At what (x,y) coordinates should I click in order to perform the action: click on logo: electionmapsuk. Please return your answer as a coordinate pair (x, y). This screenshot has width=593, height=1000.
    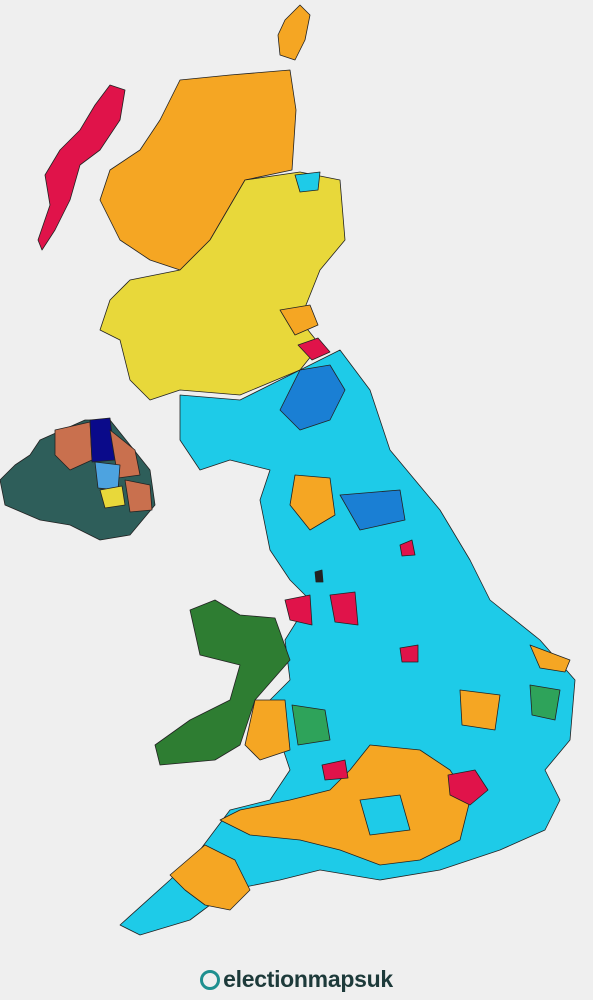
    Looking at the image, I should click on (296, 979).